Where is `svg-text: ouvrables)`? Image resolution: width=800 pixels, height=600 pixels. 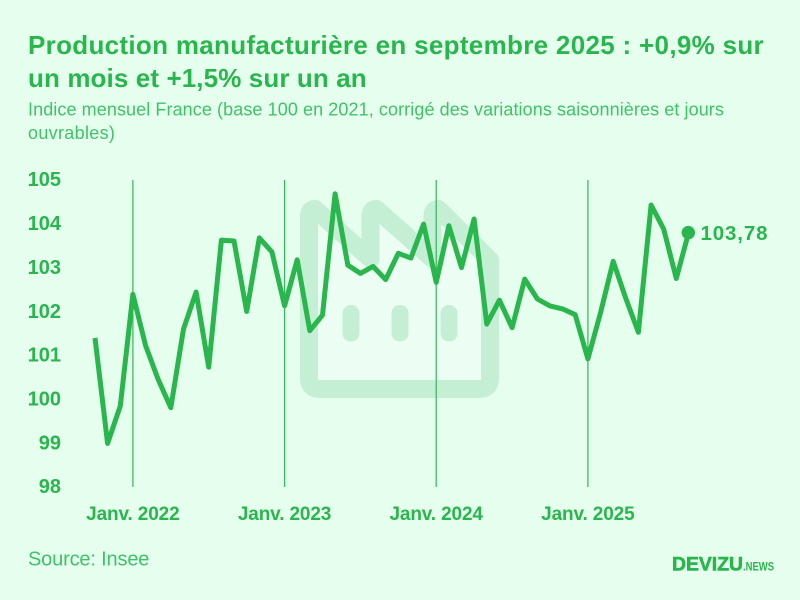 svg-text: ouvrables) is located at coordinates (71, 133).